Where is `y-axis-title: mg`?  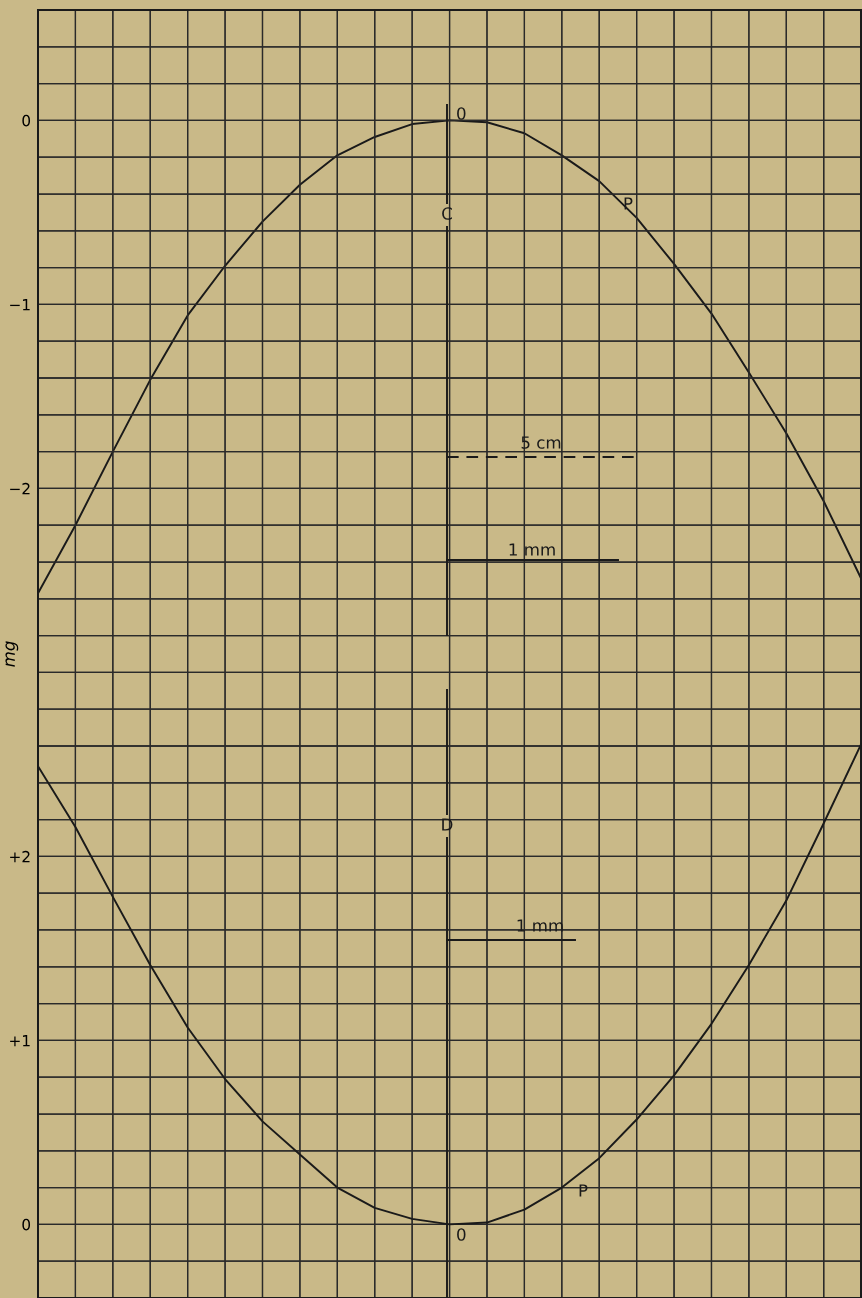
y-axis-title: mg is located at coordinates (12, 654).